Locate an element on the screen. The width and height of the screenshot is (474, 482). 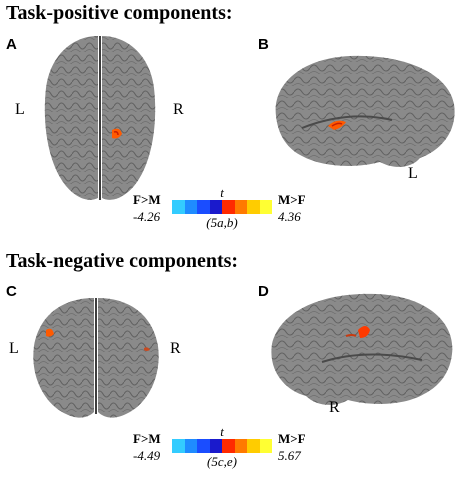
panel-c-right-label: R is located at coordinates (175, 348).